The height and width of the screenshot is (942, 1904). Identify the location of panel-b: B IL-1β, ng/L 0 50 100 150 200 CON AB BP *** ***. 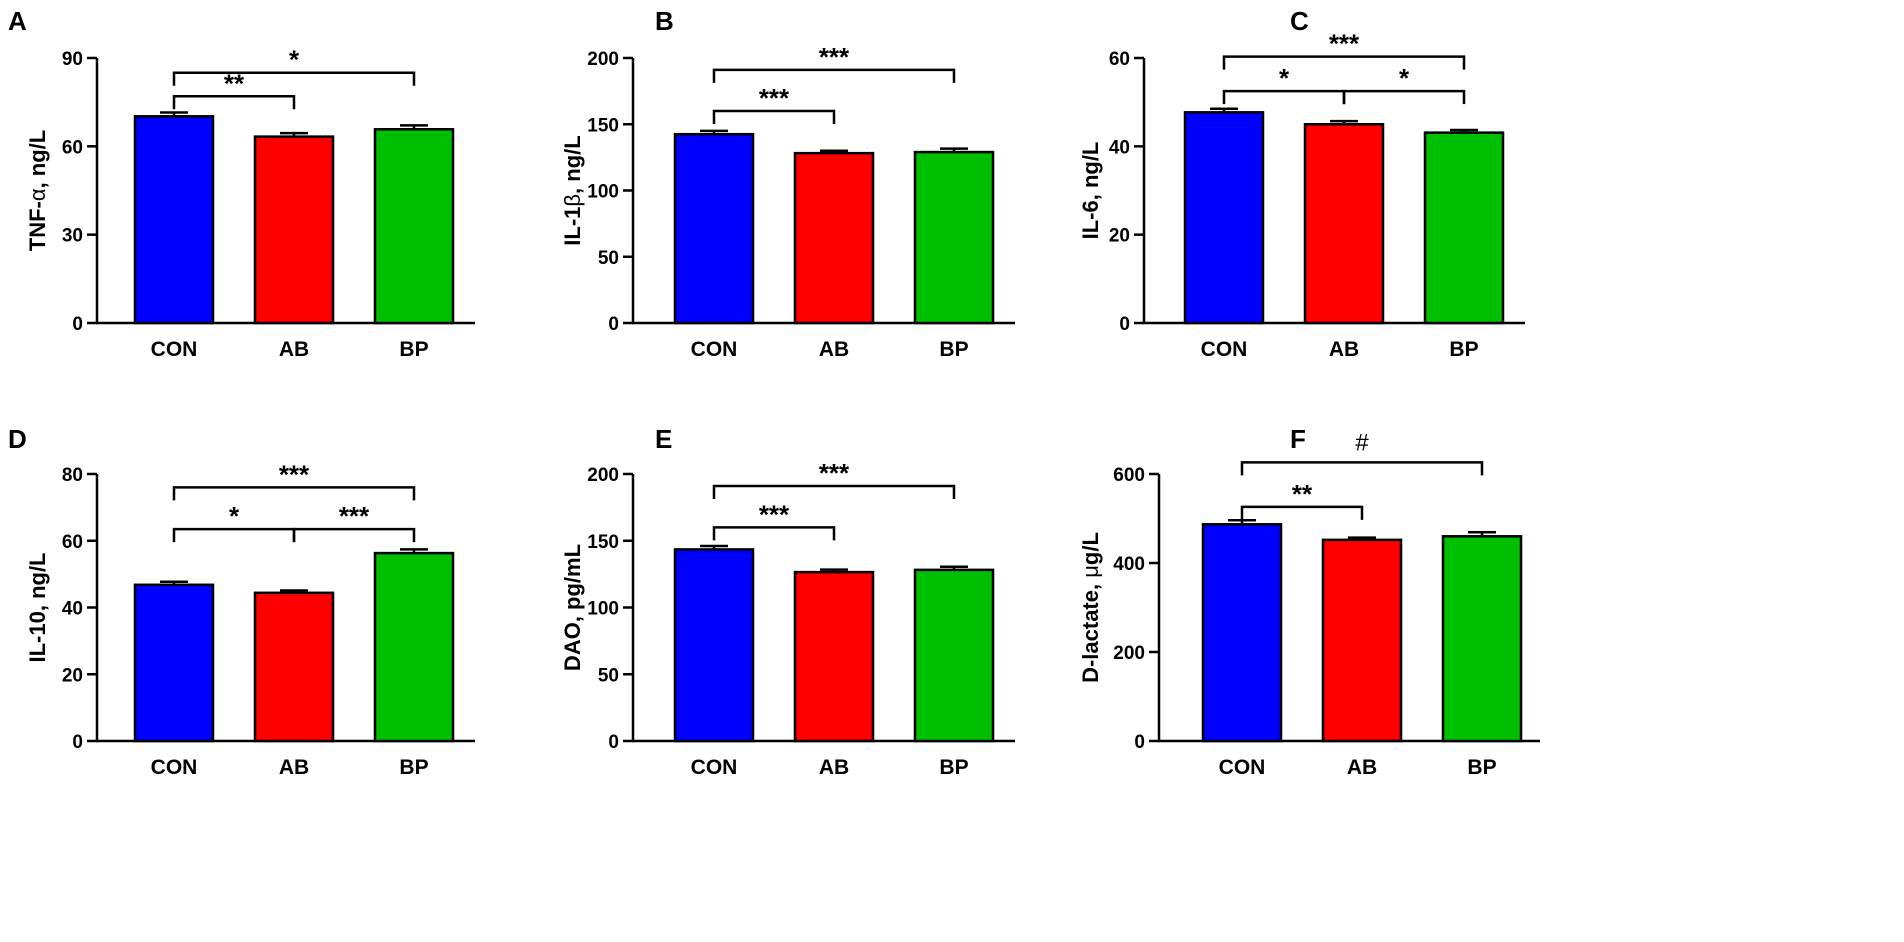
(787, 183).